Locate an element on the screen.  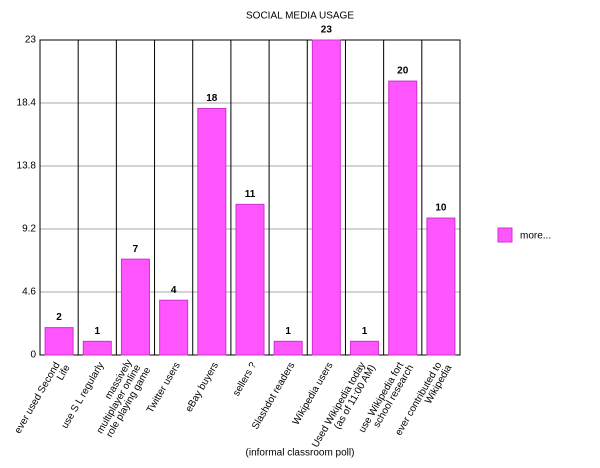
y-tick-label: 13.8 is located at coordinates (27, 166).